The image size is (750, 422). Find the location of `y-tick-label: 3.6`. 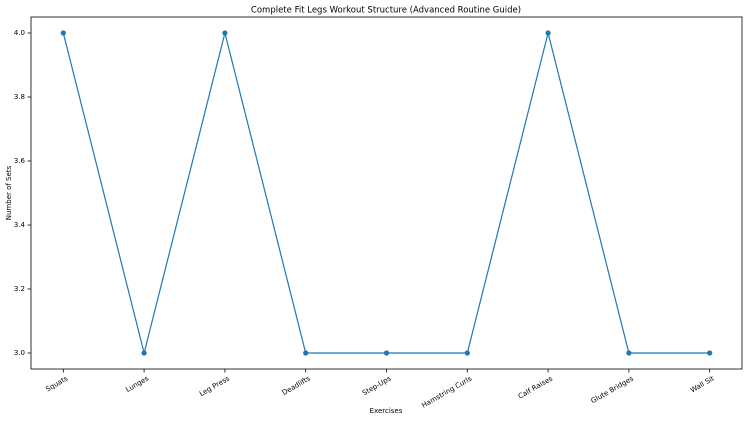

y-tick-label: 3.6 is located at coordinates (20, 161).